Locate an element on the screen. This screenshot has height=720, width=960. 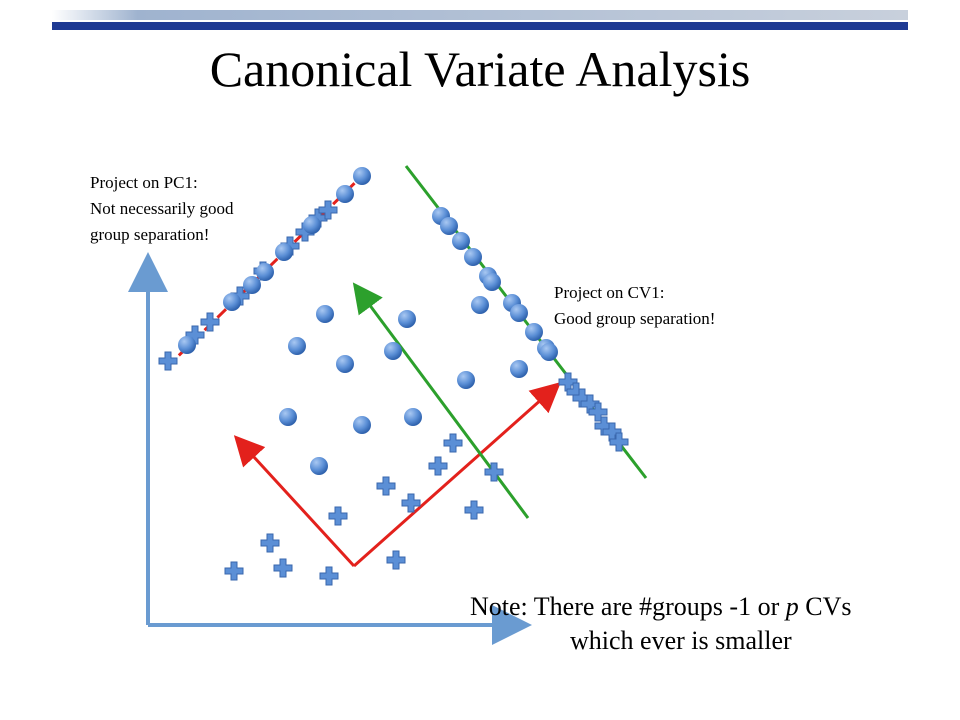
cv1-annotation-line2: Good group separation! is located at coordinates (635, 318).